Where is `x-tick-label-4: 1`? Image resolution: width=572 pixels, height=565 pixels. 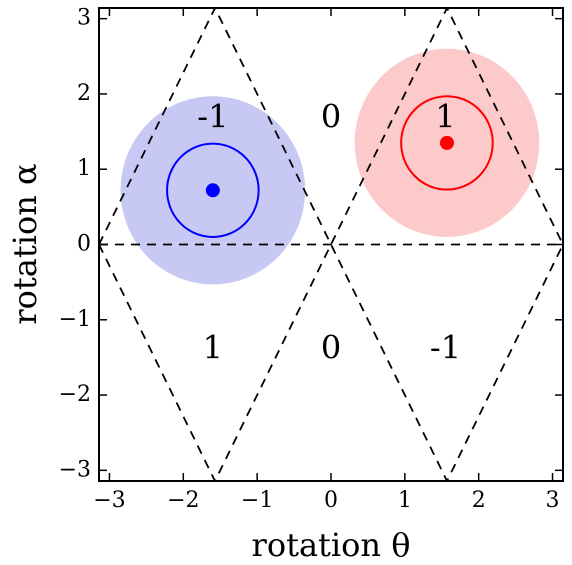 x-tick-label-4: 1 is located at coordinates (405, 500).